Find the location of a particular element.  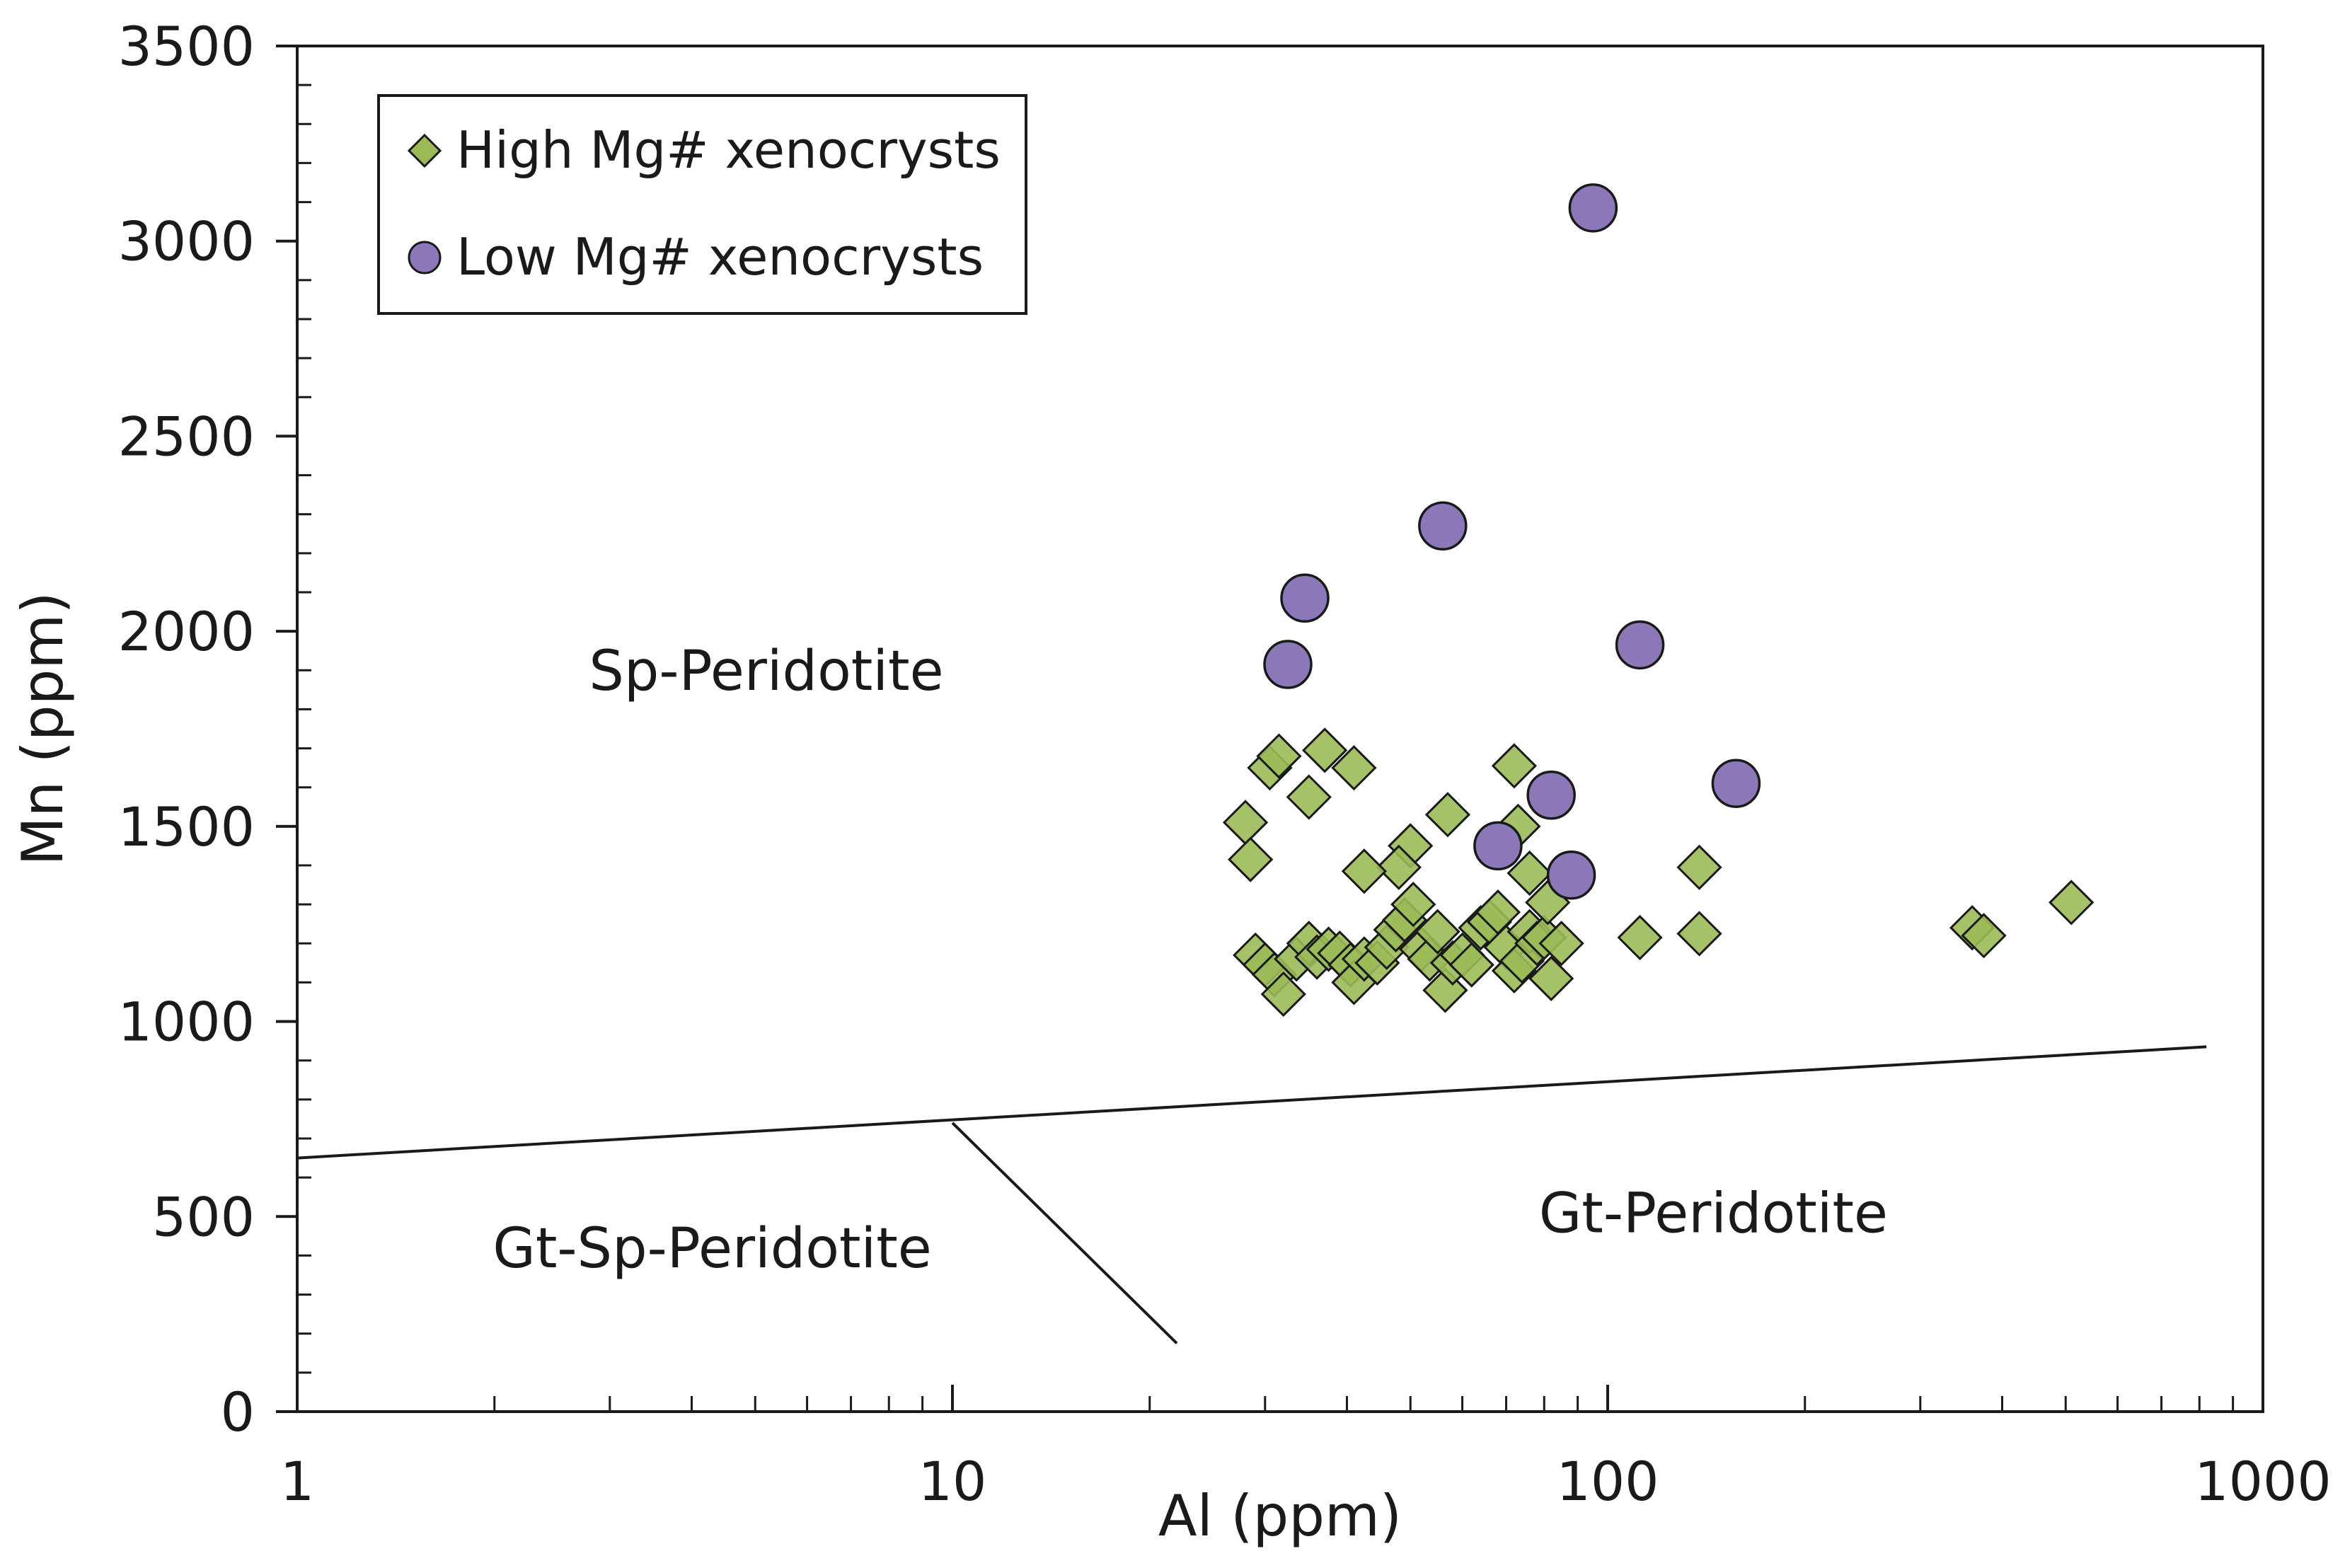

y-tick-label: 3000 is located at coordinates (186, 241).